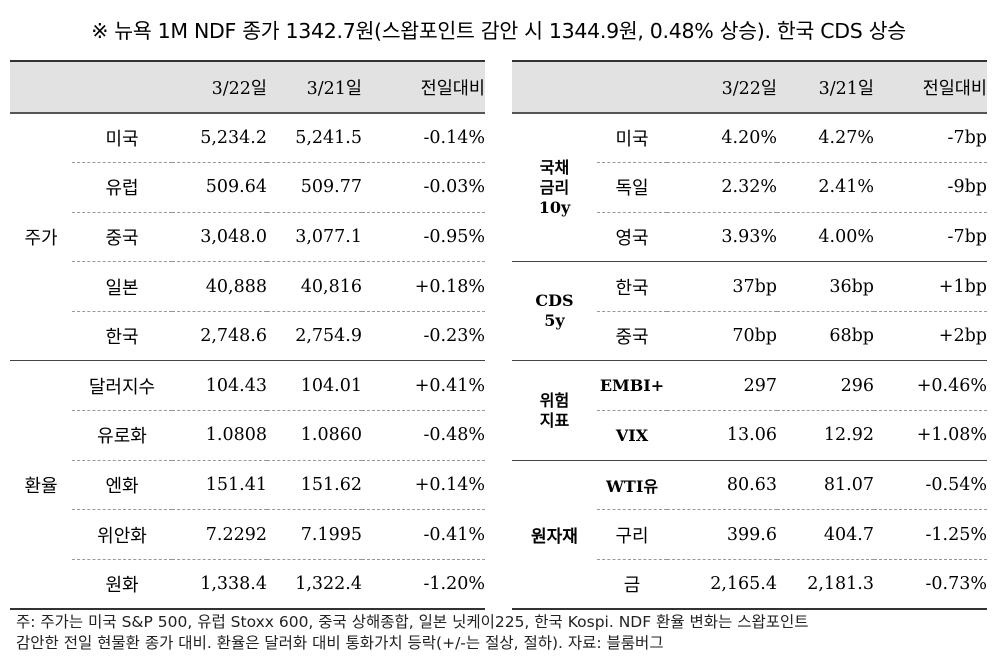  What do you see at coordinates (219, 435) in the screenshot?
I see `row-value: 1.0808` at bounding box center [219, 435].